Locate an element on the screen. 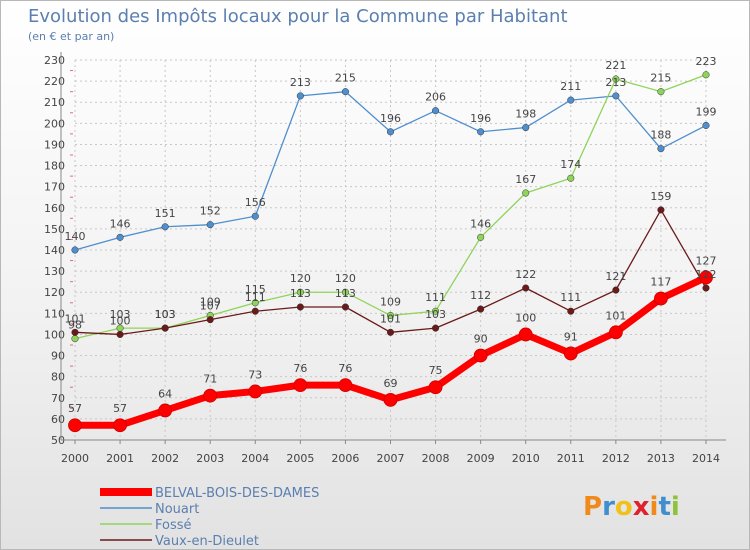 The image size is (750, 550). data-label: 115 is located at coordinates (255, 289).